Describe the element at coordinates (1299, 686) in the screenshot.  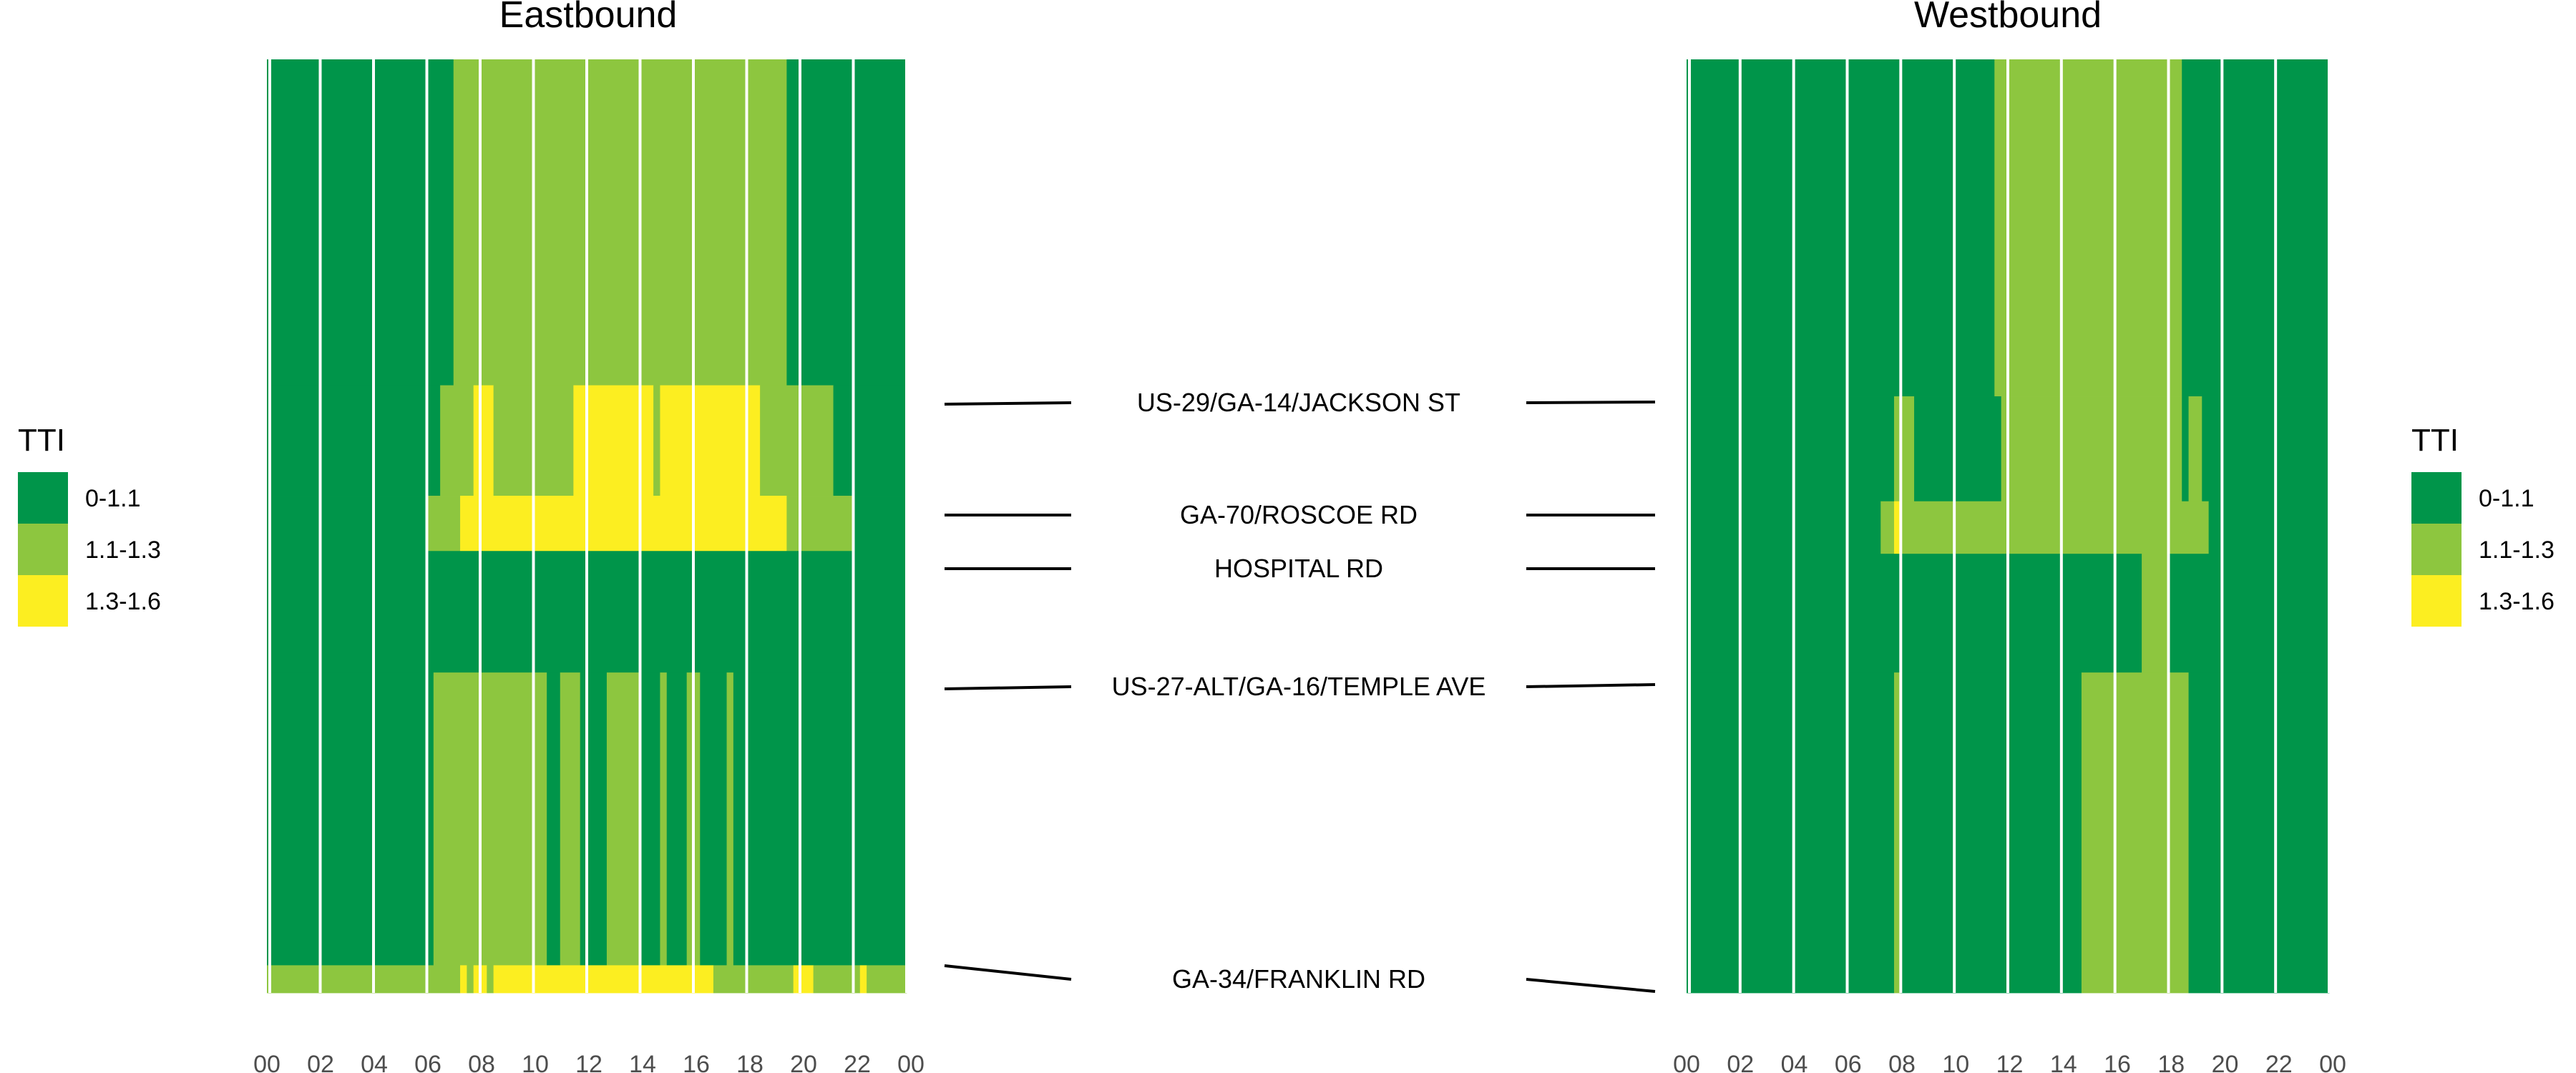
I see `road-label: US-27-ALT/GA-16/TEMPLE AVE` at that location.